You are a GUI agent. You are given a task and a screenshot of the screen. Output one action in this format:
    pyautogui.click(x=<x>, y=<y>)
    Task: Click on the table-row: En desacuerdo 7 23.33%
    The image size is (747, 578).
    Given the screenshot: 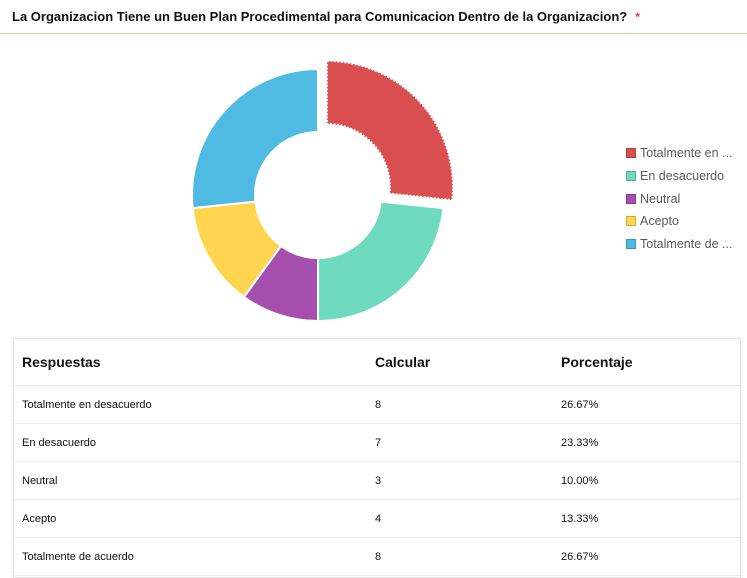 What is the action you would take?
    pyautogui.click(x=377, y=442)
    